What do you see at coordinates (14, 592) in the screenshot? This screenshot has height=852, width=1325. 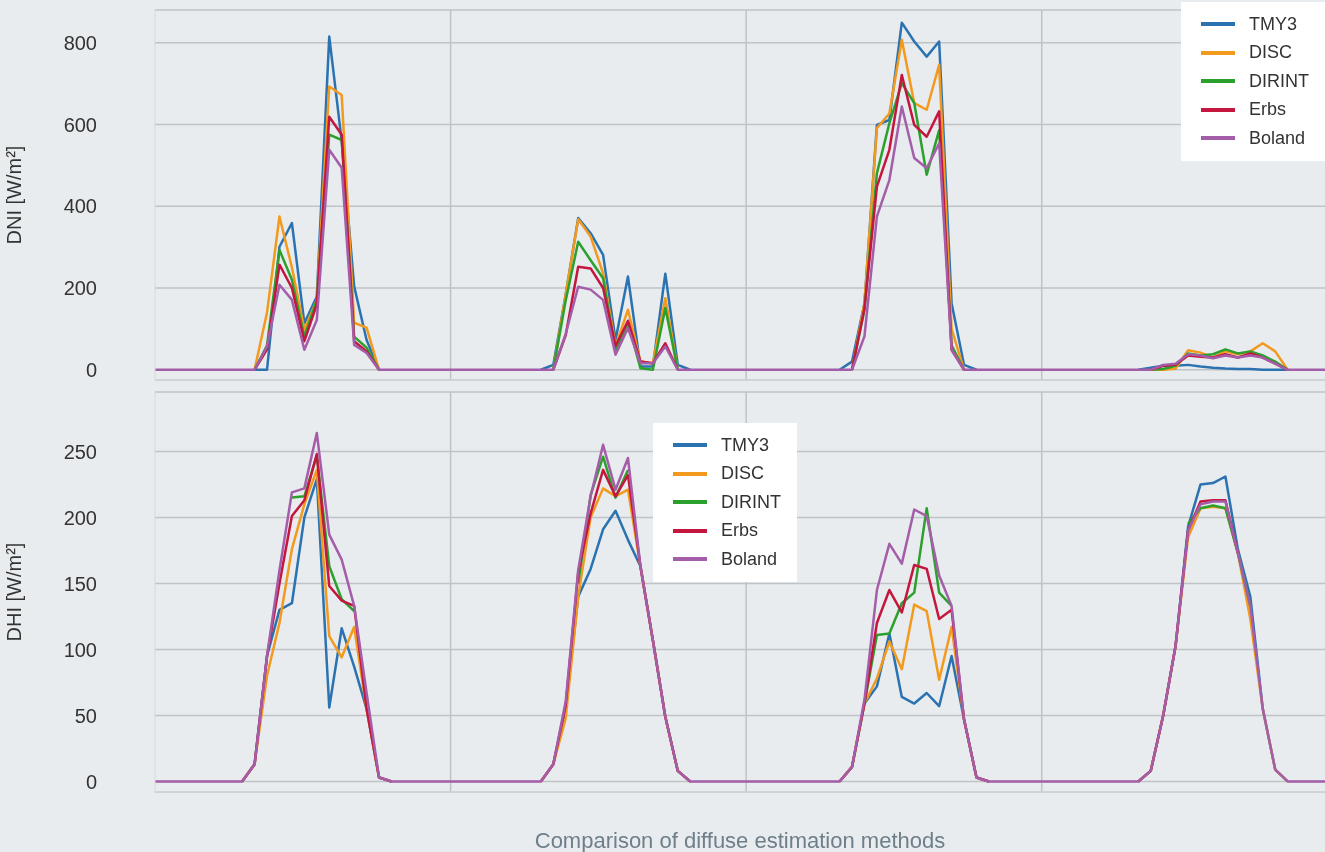 I see `y-axis-title: DHI [W/m²]` at bounding box center [14, 592].